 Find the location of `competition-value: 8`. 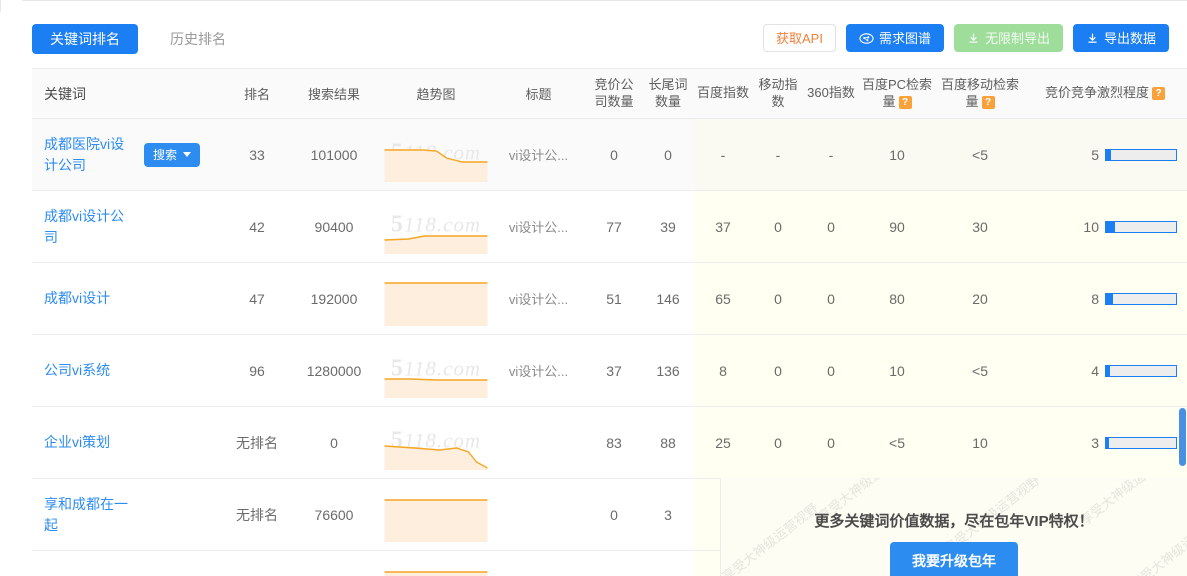

competition-value: 8 is located at coordinates (1095, 298).